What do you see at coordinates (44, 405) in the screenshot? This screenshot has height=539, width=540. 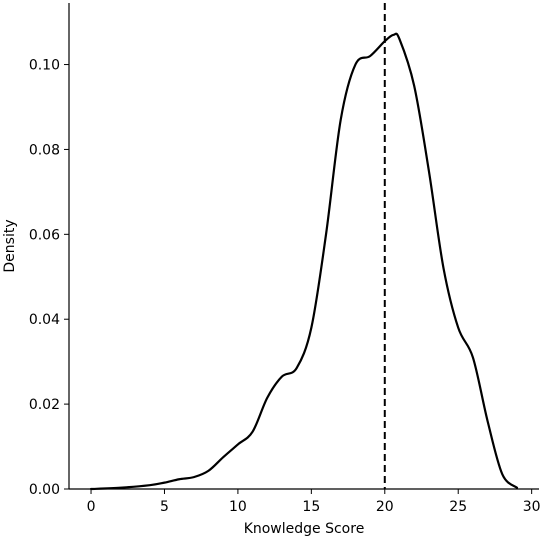 I see `y-tick-label: 0.02` at bounding box center [44, 405].